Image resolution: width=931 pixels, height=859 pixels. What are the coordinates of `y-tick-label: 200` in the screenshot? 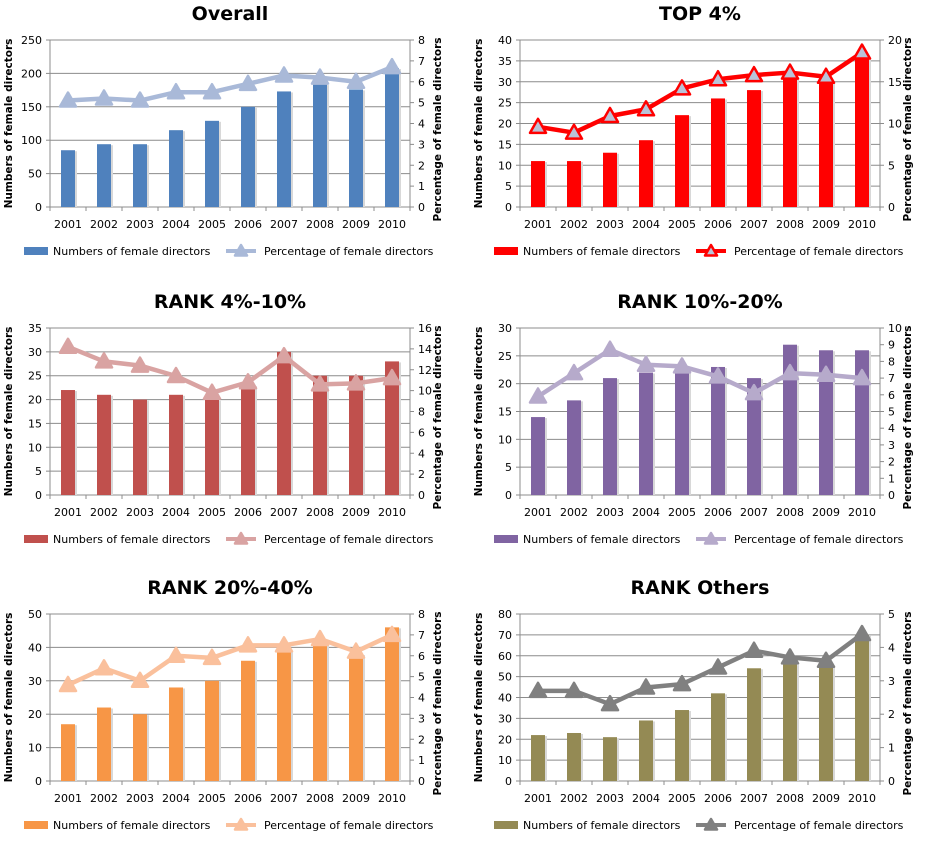 It's located at (31, 73).